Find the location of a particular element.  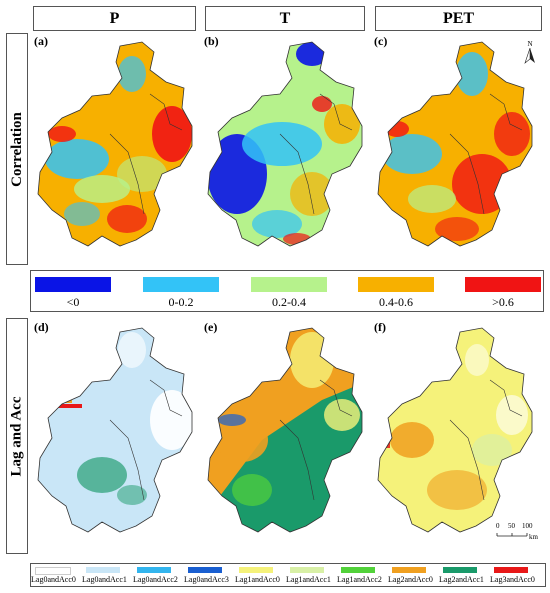

legend-label: <0 is located at coordinates (73, 302).